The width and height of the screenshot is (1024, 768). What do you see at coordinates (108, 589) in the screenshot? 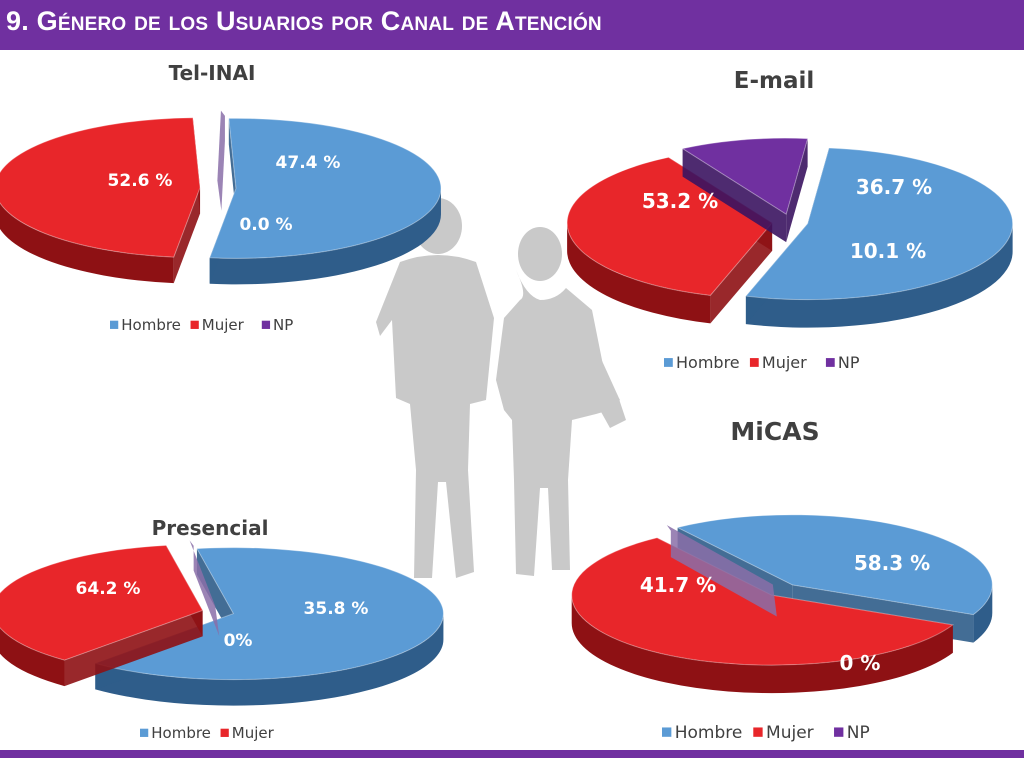
I see `data-label-hombre: 64.2 %` at bounding box center [108, 589].